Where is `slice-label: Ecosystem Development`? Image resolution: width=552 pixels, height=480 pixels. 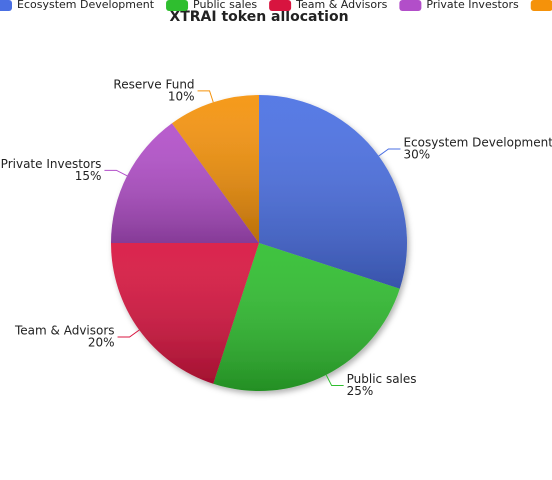
slice-label: Ecosystem Development is located at coordinates (477, 142).